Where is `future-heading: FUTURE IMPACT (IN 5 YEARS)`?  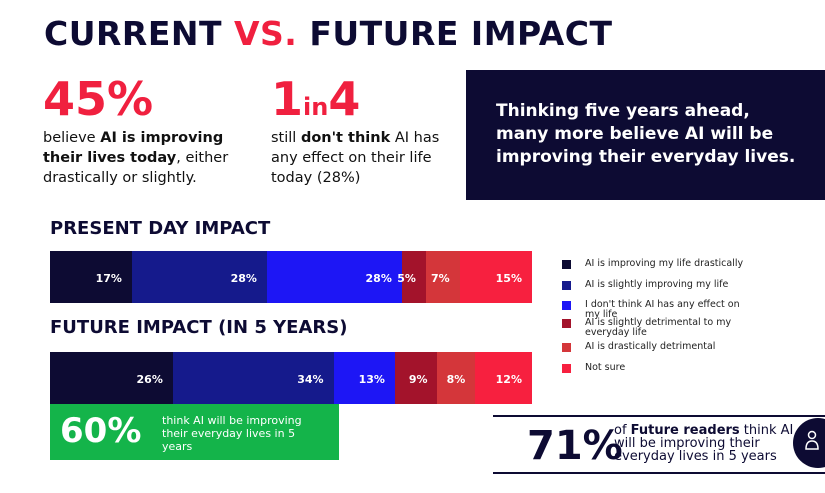 future-heading: FUTURE IMPACT (IN 5 YEARS) is located at coordinates (199, 327).